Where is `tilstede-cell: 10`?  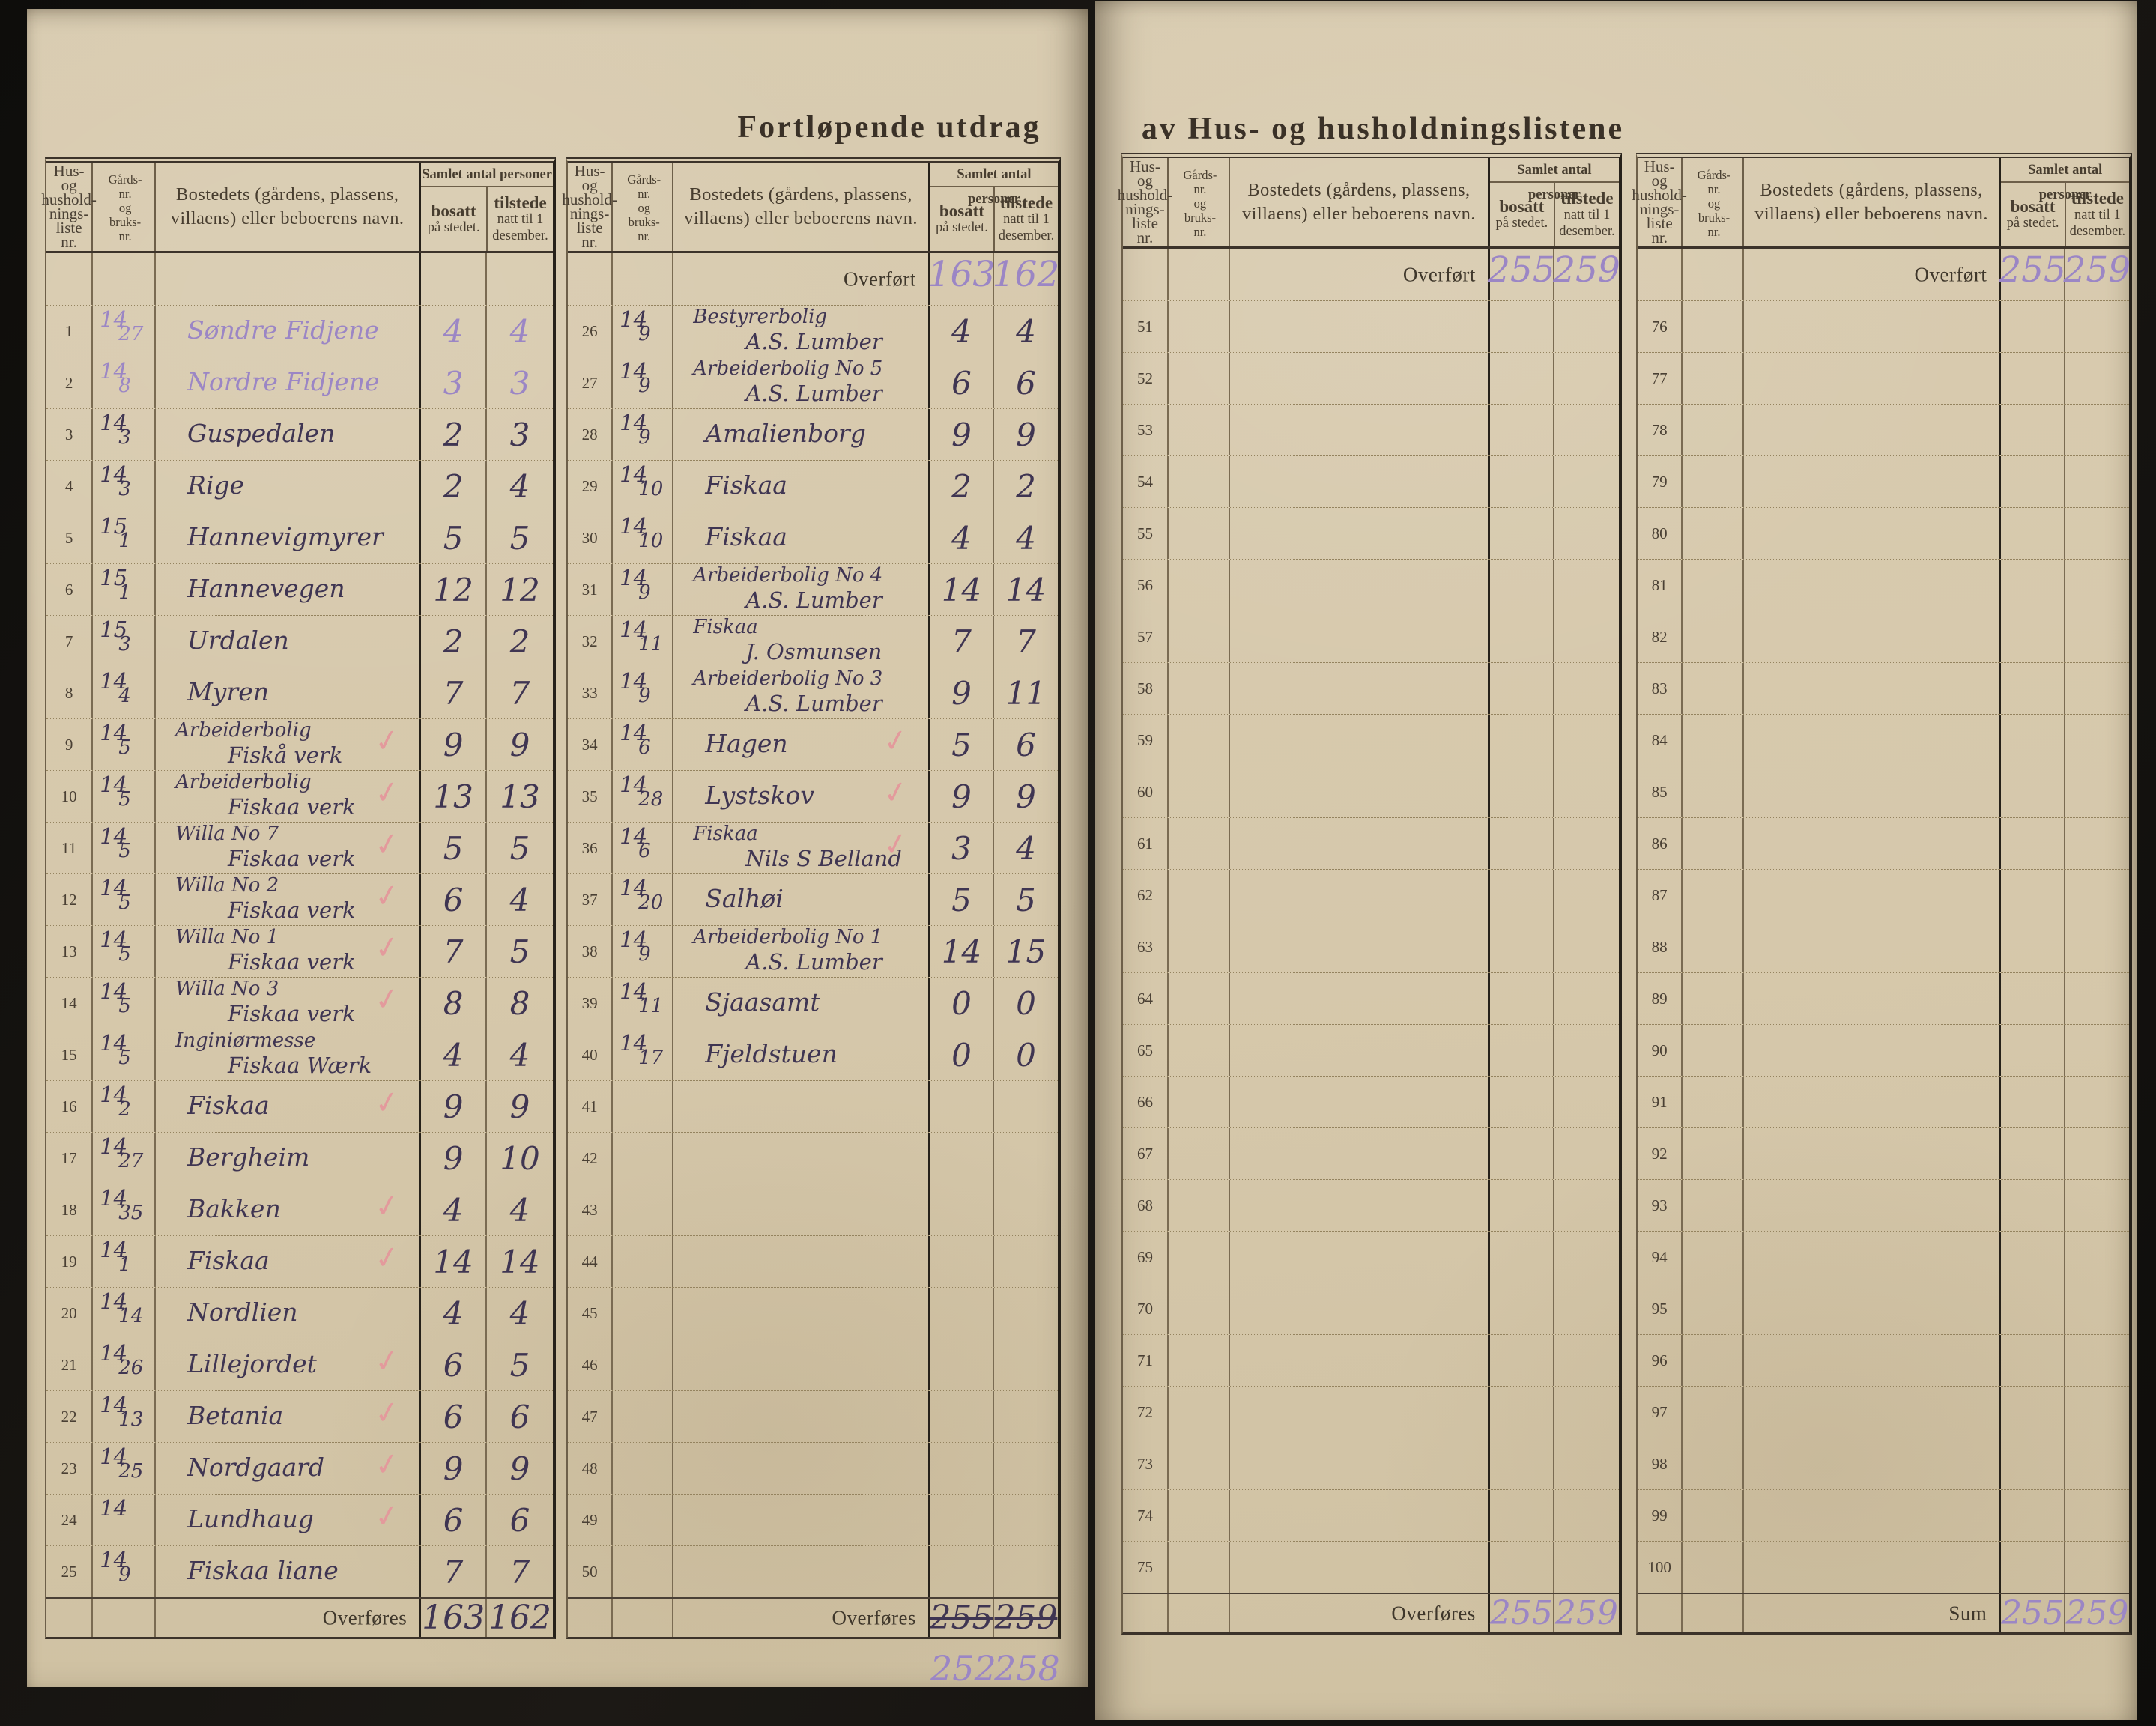
tilstede-cell: 10 is located at coordinates (520, 1158).